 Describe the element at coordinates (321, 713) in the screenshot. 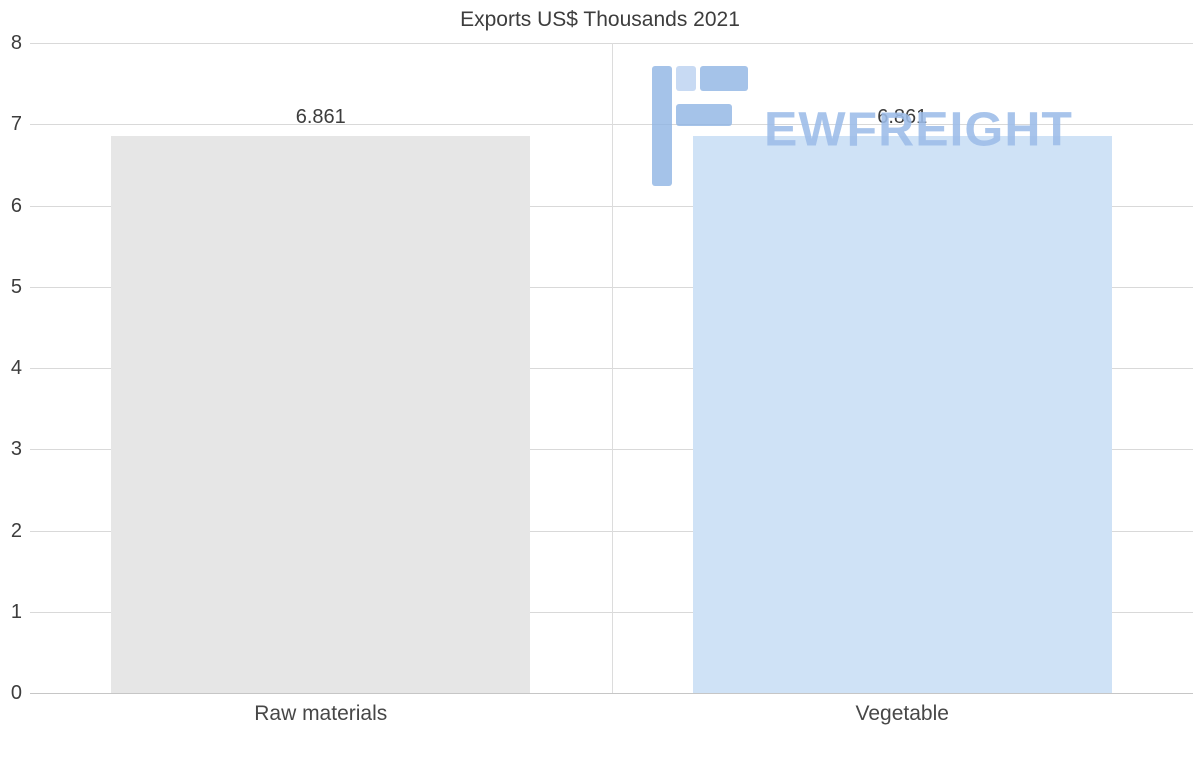

I see `x-category-label: Raw materials` at that location.